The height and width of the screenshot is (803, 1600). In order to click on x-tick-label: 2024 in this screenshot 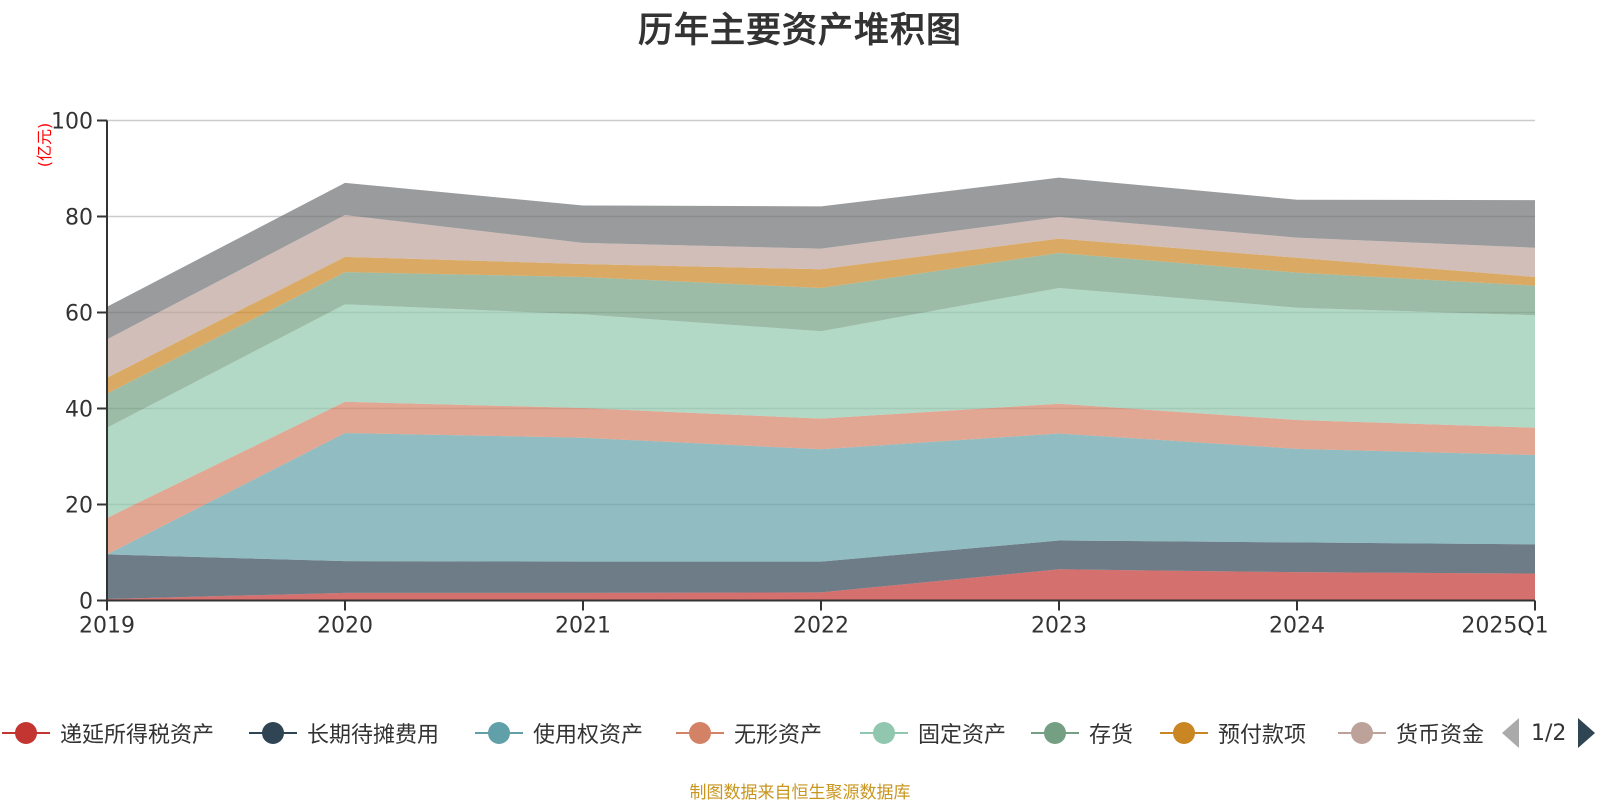, I will do `click(1297, 626)`.